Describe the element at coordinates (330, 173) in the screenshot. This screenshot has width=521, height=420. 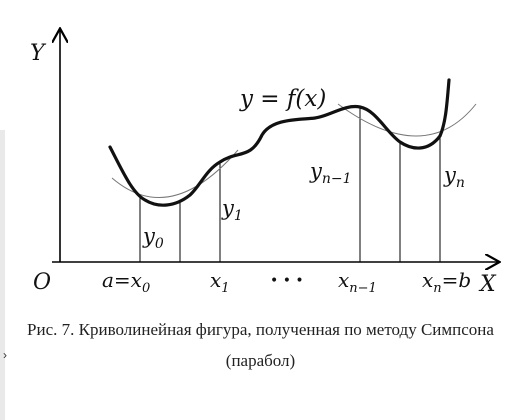
I see `ordinate-label-yn1: yn−1` at that location.